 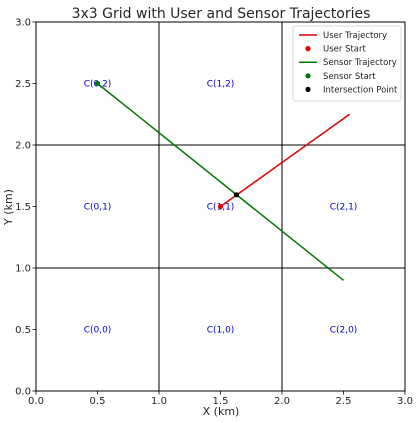 I want to click on y-axis-label: Y (km), so click(x=8, y=207).